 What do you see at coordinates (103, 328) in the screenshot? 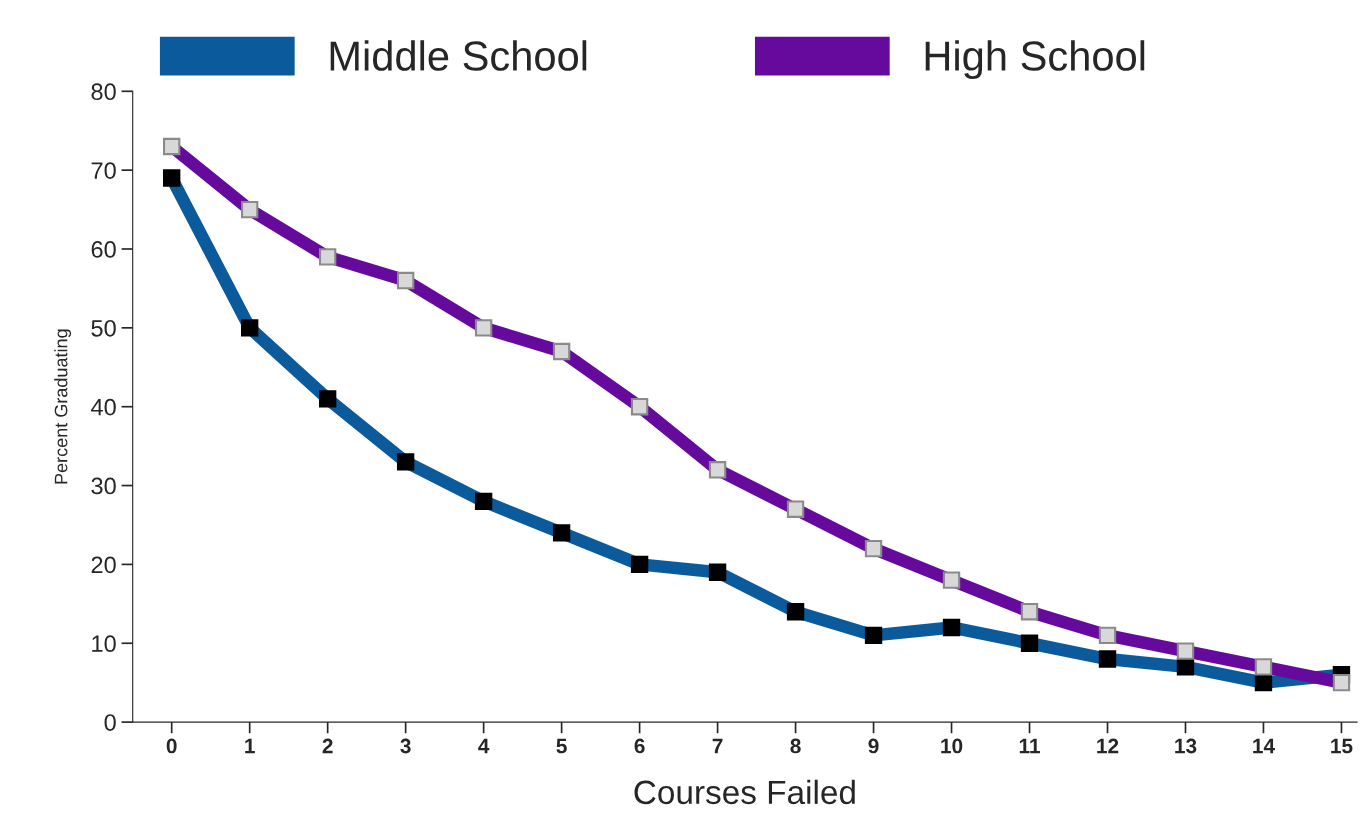
I see `y-tick-label: 50` at bounding box center [103, 328].